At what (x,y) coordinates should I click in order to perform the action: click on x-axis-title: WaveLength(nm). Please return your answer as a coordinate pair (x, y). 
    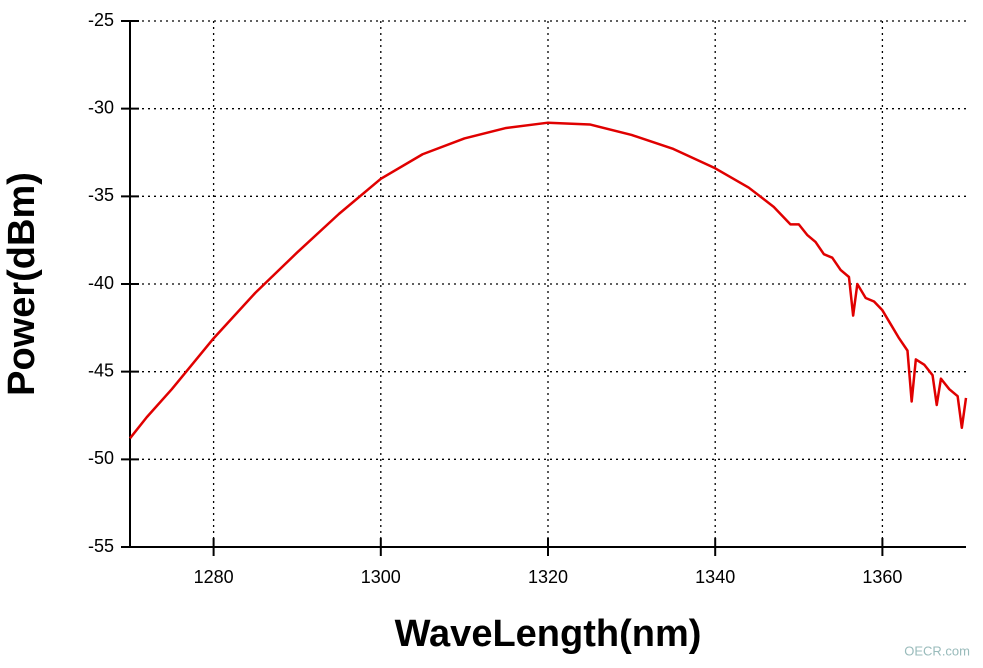
    Looking at the image, I should click on (548, 634).